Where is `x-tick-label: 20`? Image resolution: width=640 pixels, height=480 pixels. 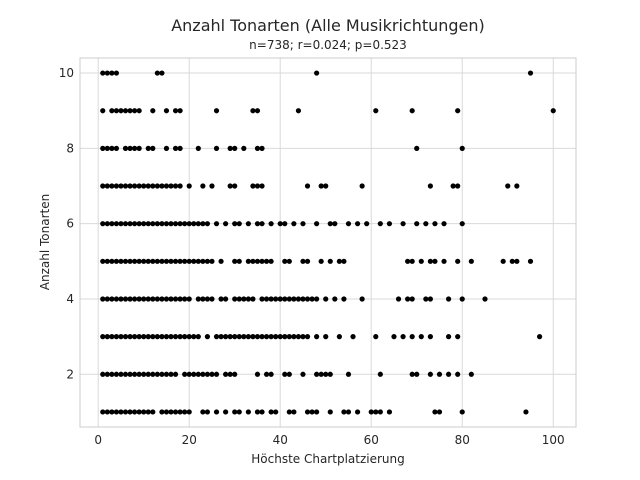
x-tick-label: 20 is located at coordinates (189, 440).